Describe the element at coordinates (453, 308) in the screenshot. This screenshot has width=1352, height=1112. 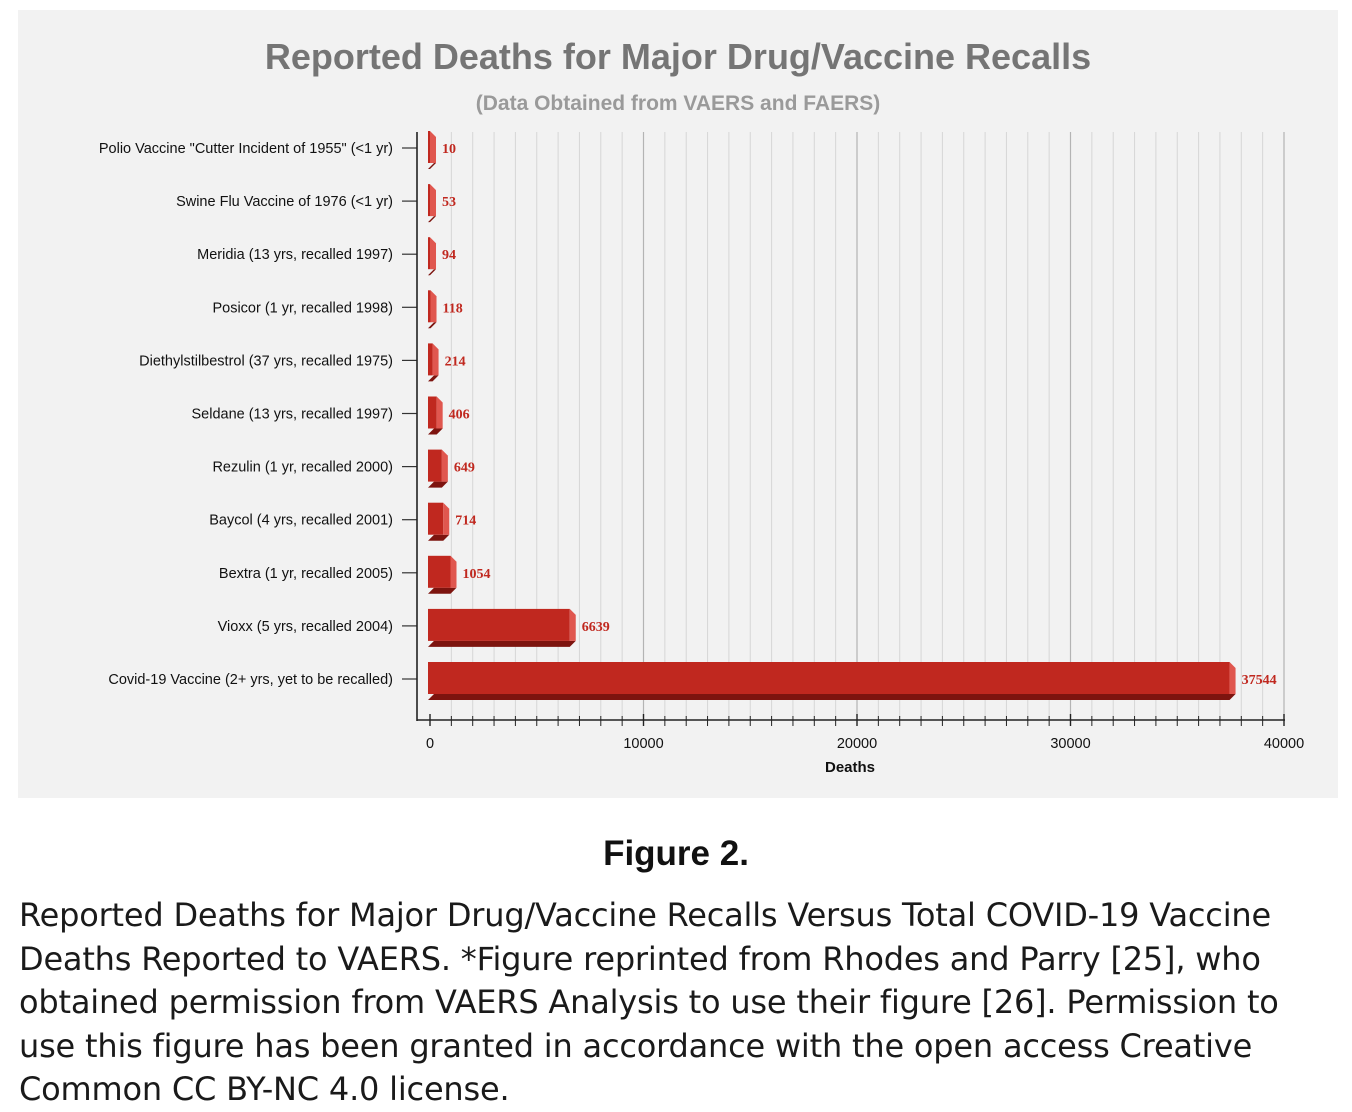
I see `bar-value-label: 118` at that location.